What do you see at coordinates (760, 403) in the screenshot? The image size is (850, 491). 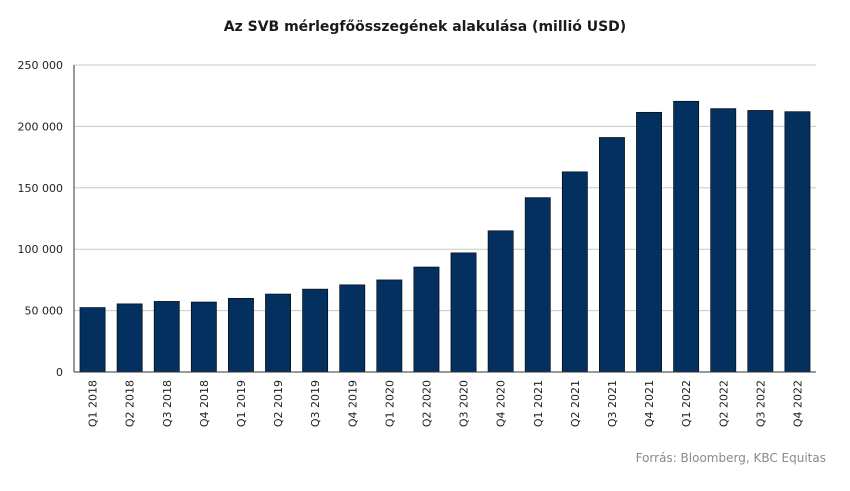 I see `x-tick-label: Q3 2022` at bounding box center [760, 403].